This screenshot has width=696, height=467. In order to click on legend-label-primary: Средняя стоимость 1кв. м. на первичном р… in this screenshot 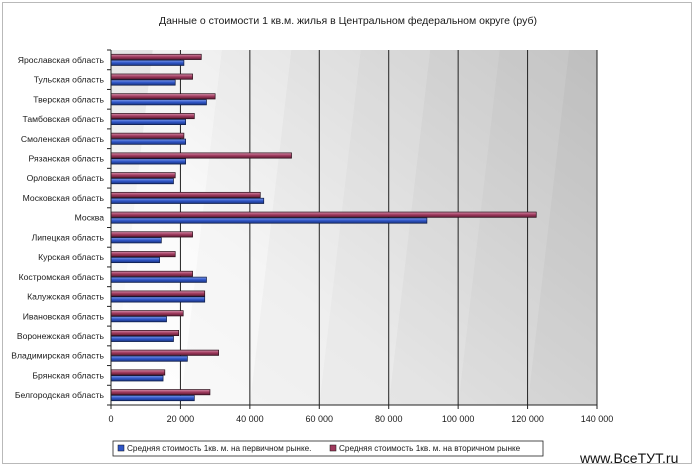, I will do `click(219, 448)`.